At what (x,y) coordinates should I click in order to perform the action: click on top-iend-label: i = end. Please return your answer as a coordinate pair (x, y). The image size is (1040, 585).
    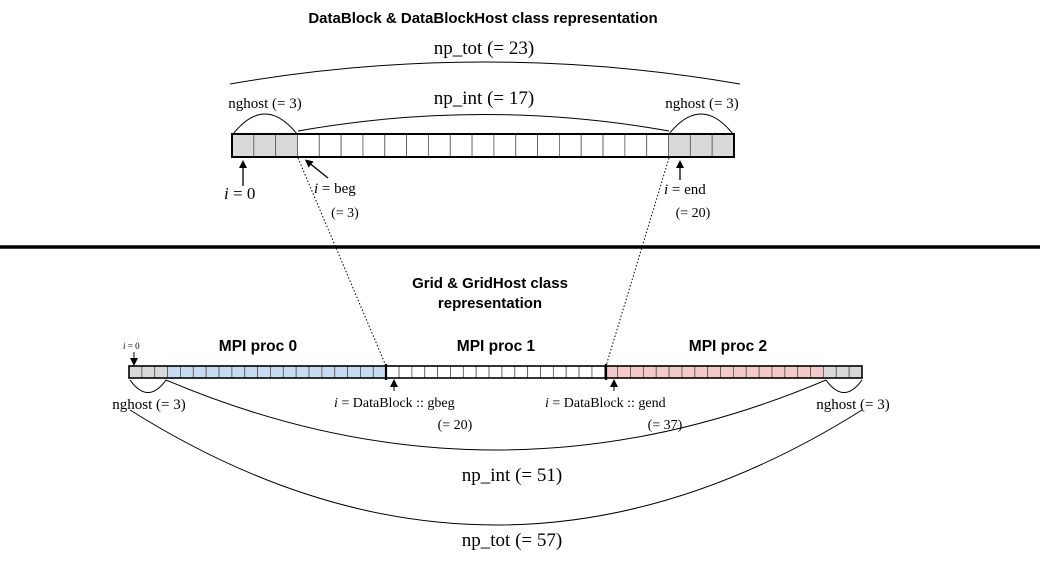
    Looking at the image, I should click on (685, 190).